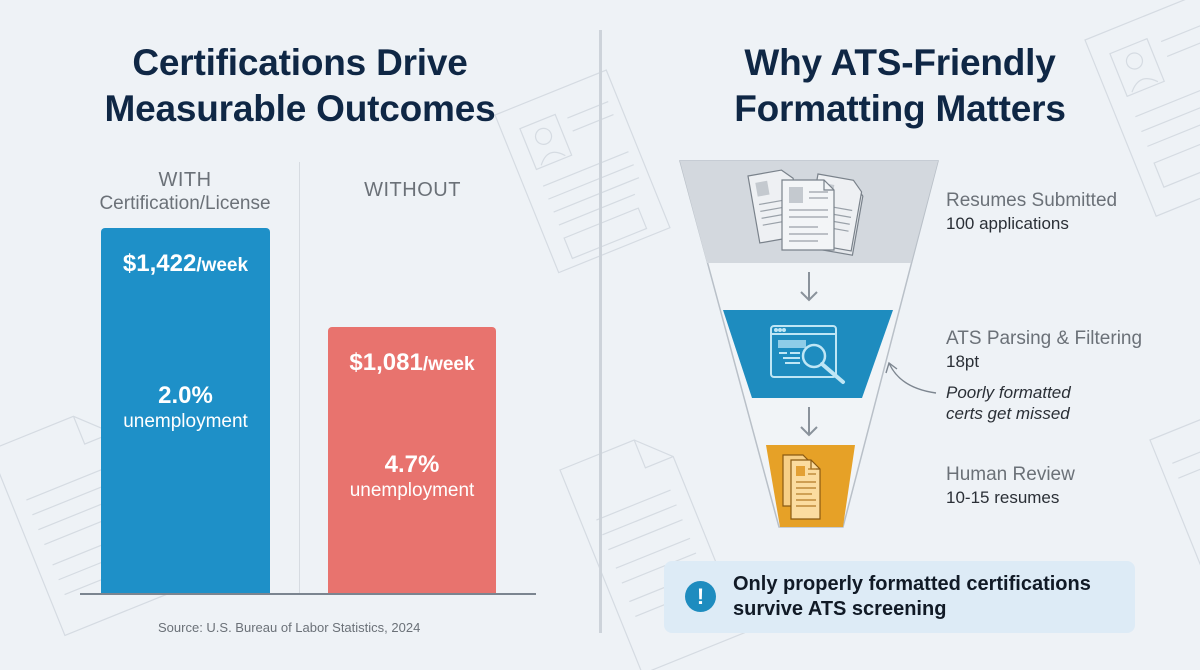  Describe the element at coordinates (1031, 212) in the screenshot. I see `stage-label-resumes-submitted: Resumes Submitted 100 applications` at that location.